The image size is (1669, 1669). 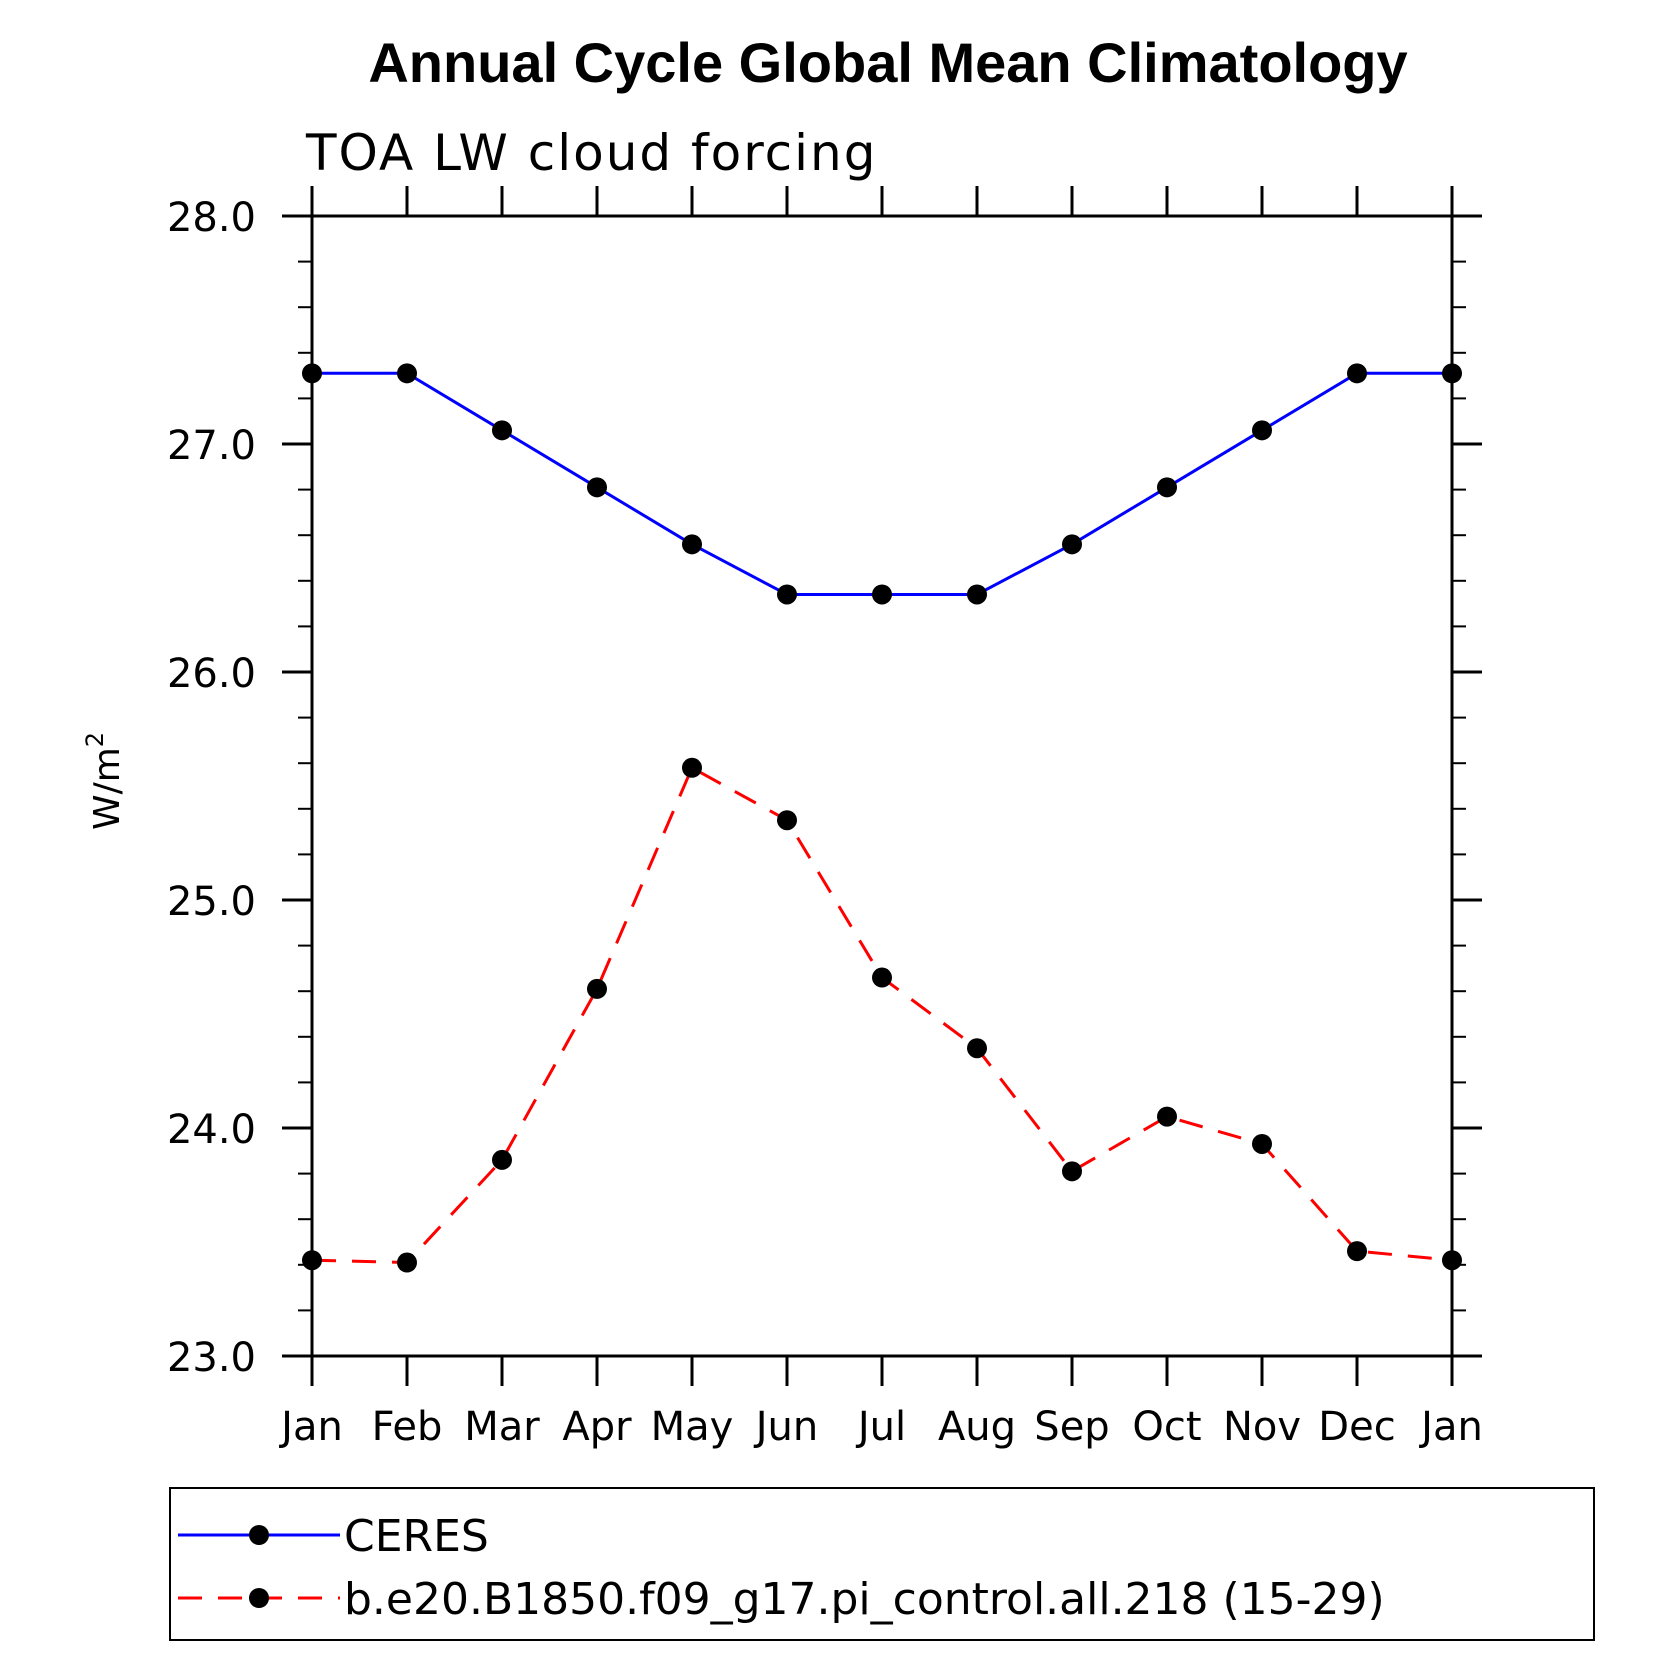 I want to click on legend-box, so click(x=882, y=1564).